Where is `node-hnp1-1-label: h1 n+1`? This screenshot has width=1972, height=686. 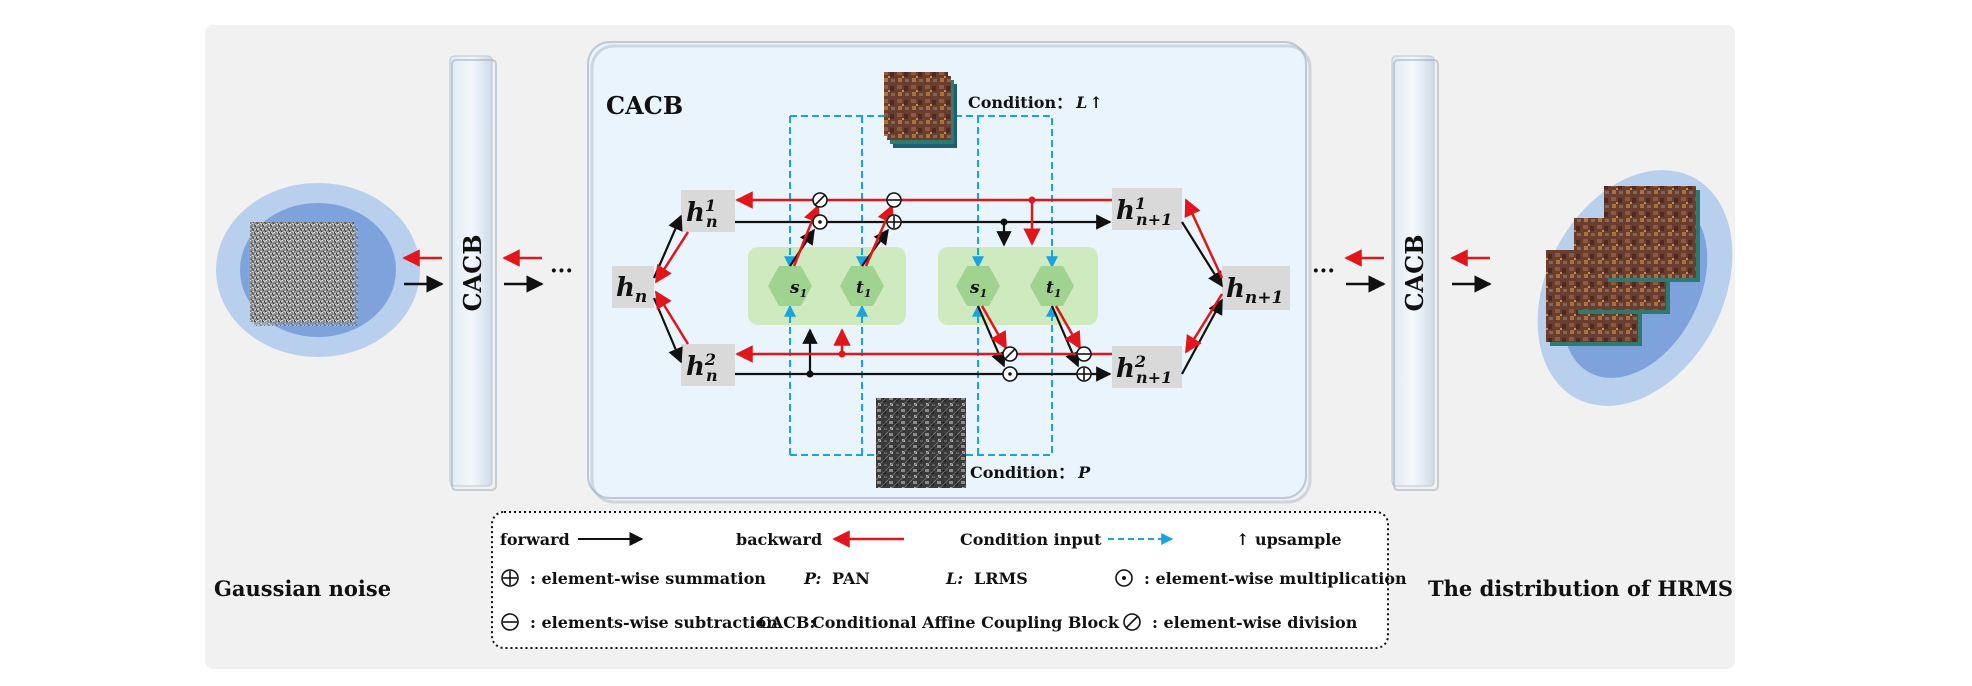 node-hnp1-1-label: h1 n+1 is located at coordinates (1144, 211).